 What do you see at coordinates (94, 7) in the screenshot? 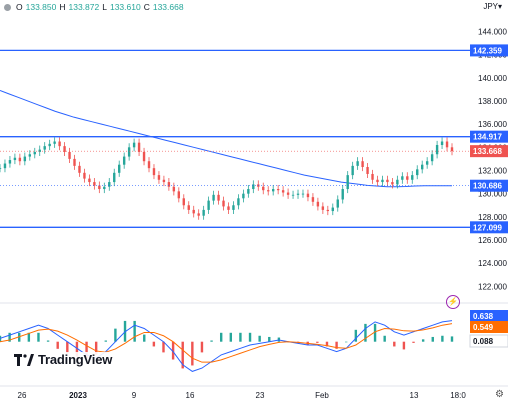
I see `ohlc-legend: O 133.850 H 133.872 L 133.610 C 133.668` at bounding box center [94, 7].